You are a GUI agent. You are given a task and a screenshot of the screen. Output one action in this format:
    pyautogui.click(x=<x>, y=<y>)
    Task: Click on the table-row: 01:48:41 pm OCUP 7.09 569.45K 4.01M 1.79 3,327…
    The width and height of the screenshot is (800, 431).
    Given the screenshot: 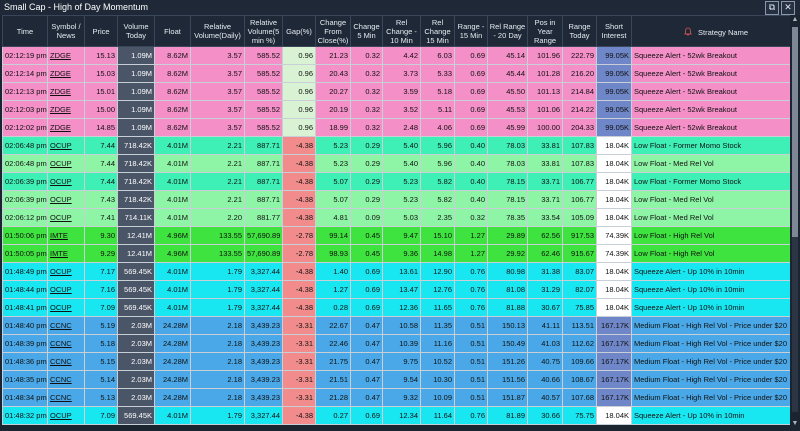 What is the action you would take?
    pyautogui.click(x=396, y=307)
    